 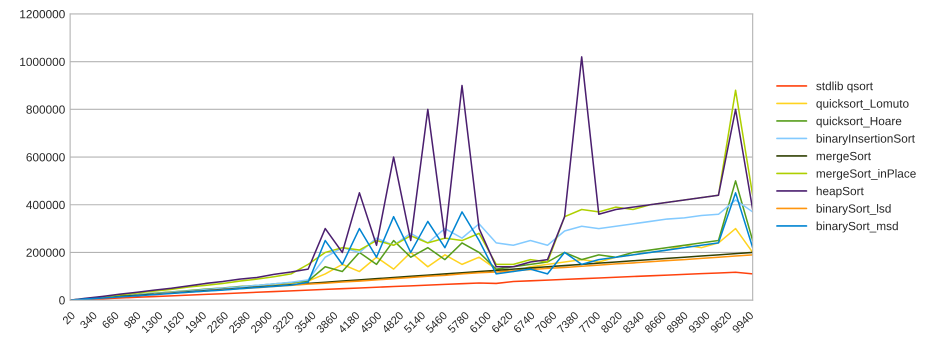 What do you see at coordinates (88, 320) in the screenshot?
I see `x-tick-label: 340` at bounding box center [88, 320].